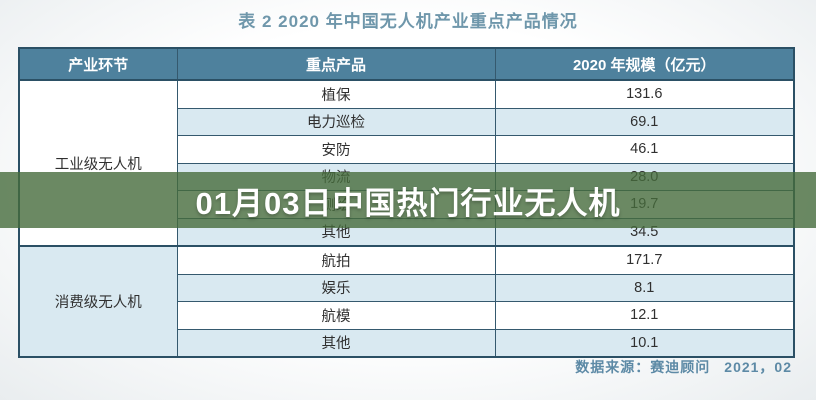  Describe the element at coordinates (644, 94) in the screenshot. I see `scale-cell: 131.6` at that location.